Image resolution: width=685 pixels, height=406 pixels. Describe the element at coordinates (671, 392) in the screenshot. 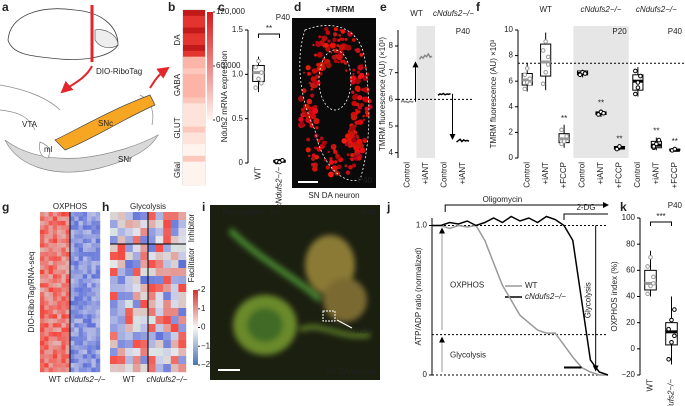

I see `x-tick-label: cNdufs2−/−` at that location.